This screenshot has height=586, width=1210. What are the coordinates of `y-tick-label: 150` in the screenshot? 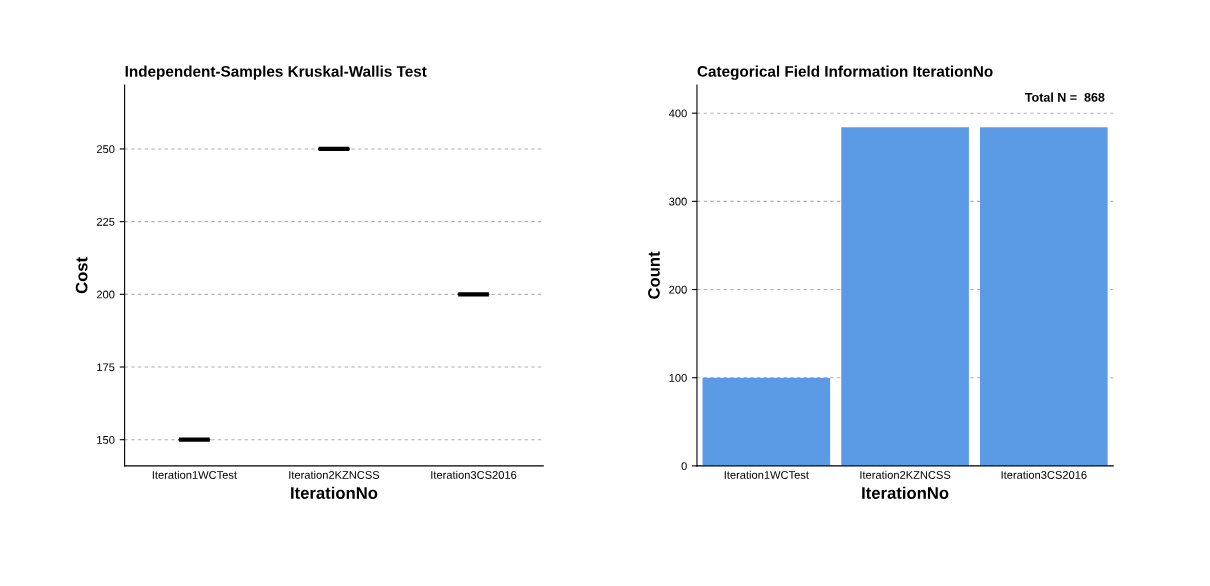 It's located at (106, 439).